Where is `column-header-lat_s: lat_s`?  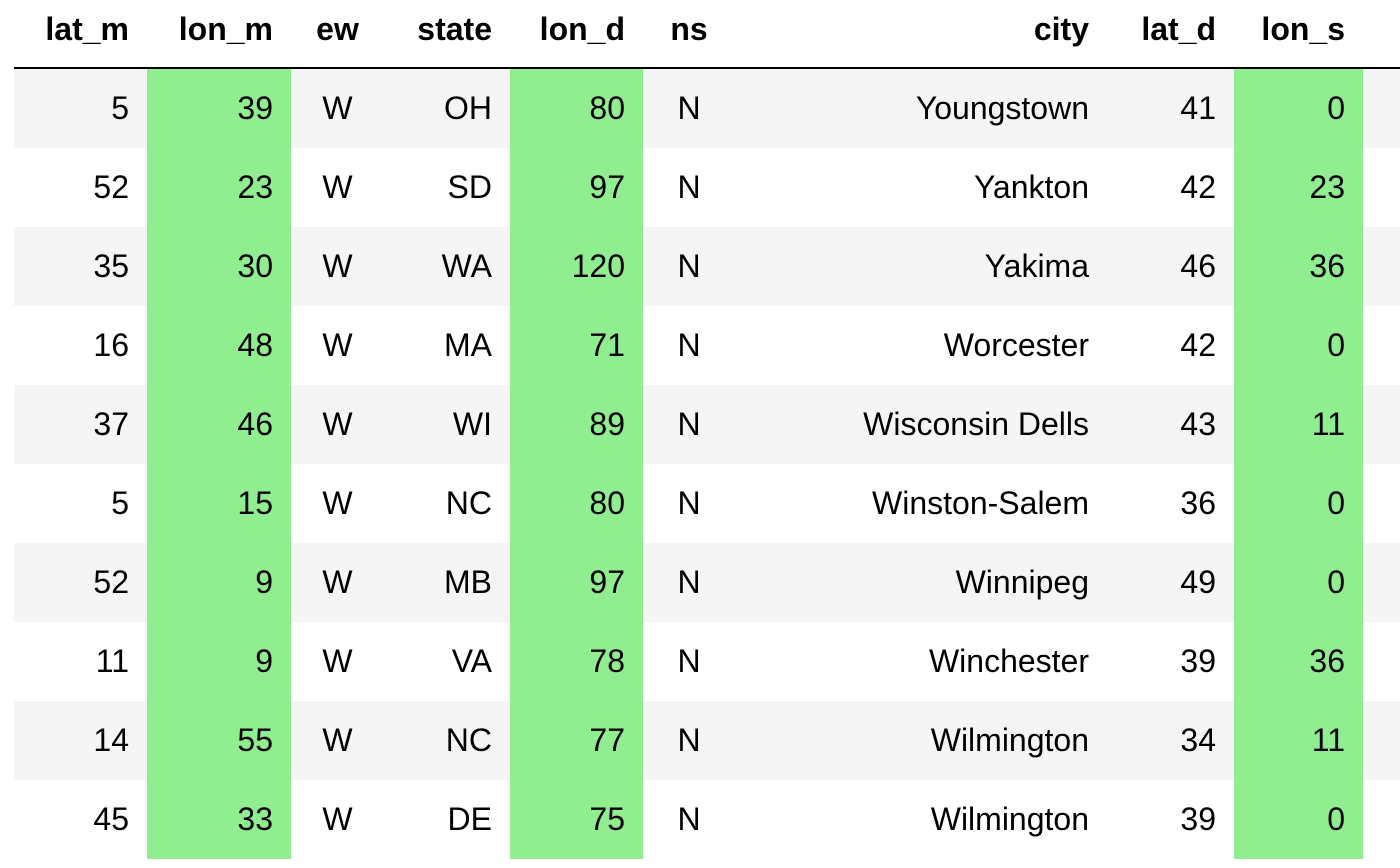
column-header-lat_s: lat_s is located at coordinates (1381, 34).